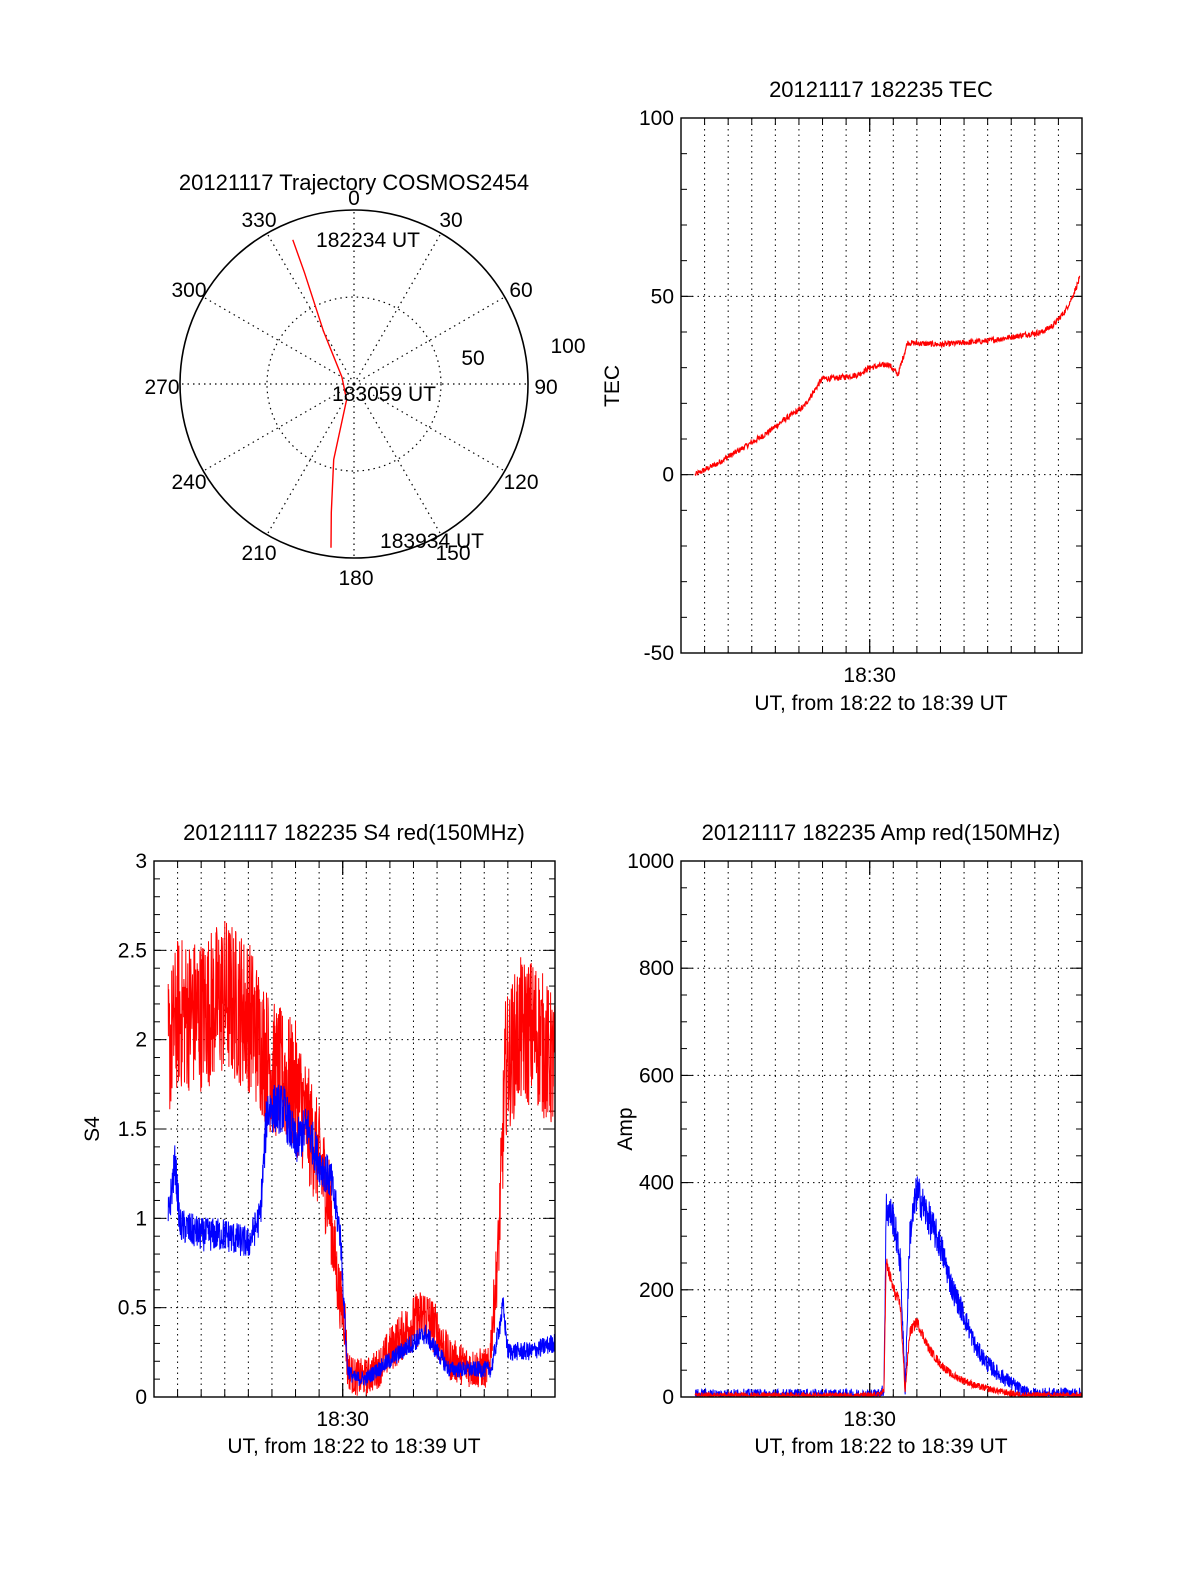  What do you see at coordinates (432, 541) in the screenshot?
I see `trajectory-annotation: 183934 UT` at bounding box center [432, 541].